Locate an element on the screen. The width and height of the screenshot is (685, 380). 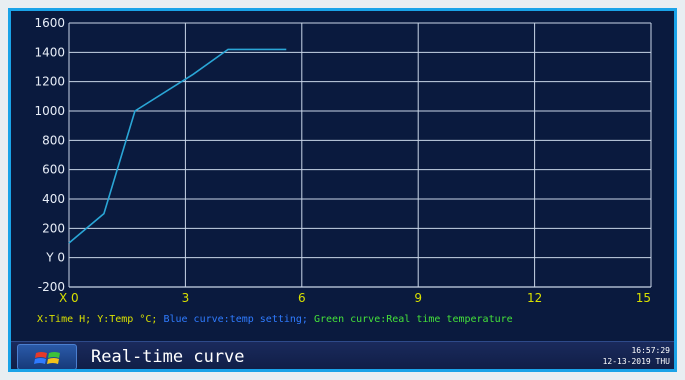
axis-units-text: X:Time H; Y:Temp °C; is located at coordinates (97, 319).